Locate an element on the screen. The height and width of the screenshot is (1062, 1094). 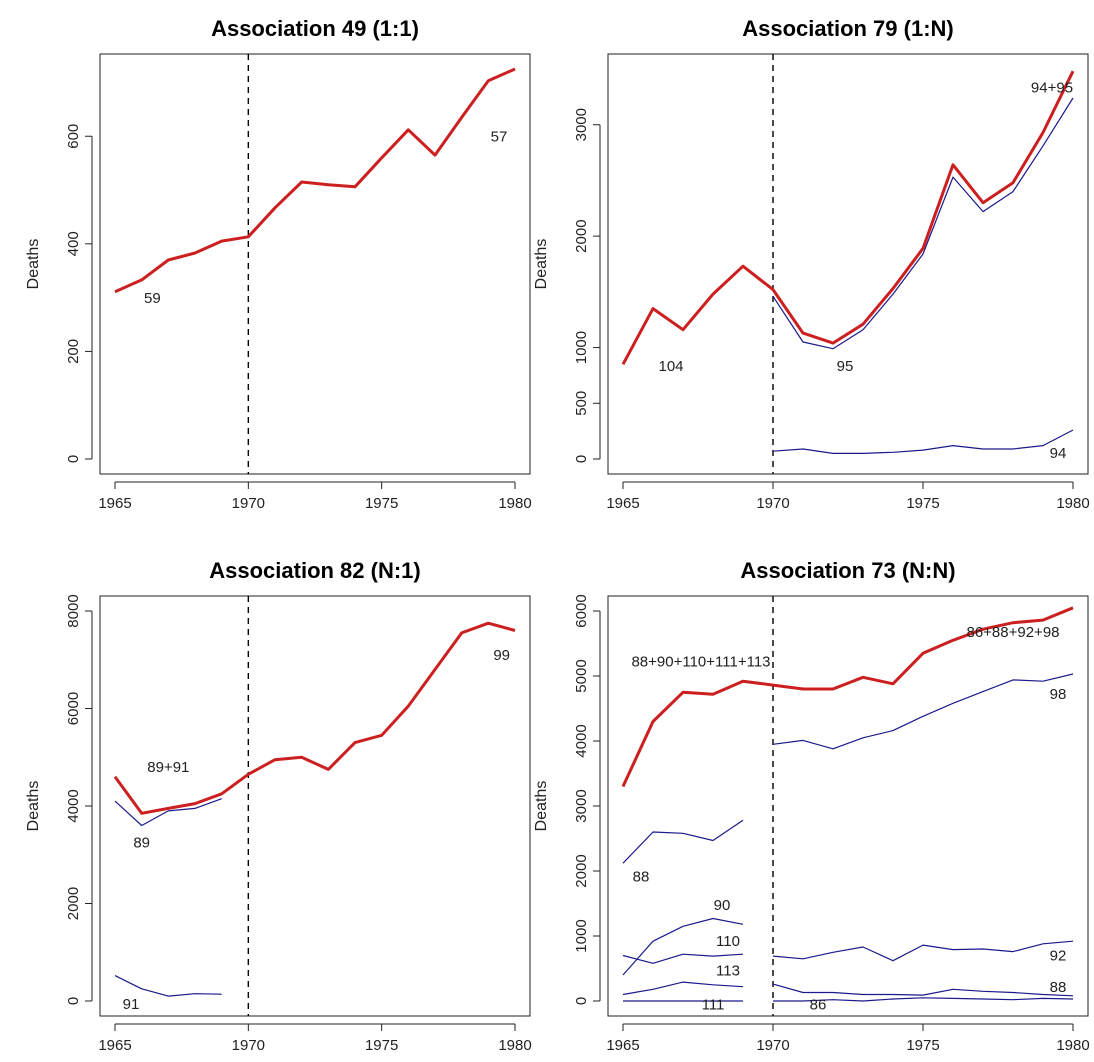
series-label: 111 is located at coordinates (713, 1004).